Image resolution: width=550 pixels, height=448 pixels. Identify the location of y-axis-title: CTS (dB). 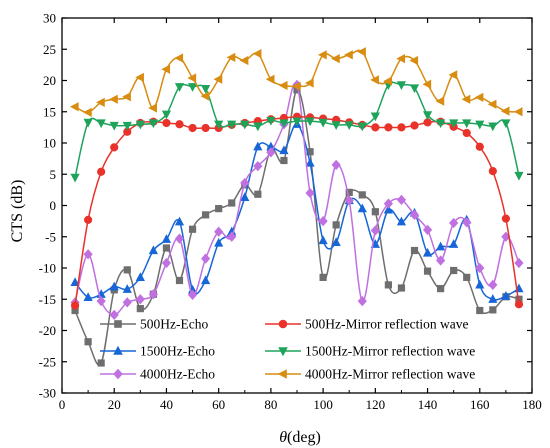
(17, 211).